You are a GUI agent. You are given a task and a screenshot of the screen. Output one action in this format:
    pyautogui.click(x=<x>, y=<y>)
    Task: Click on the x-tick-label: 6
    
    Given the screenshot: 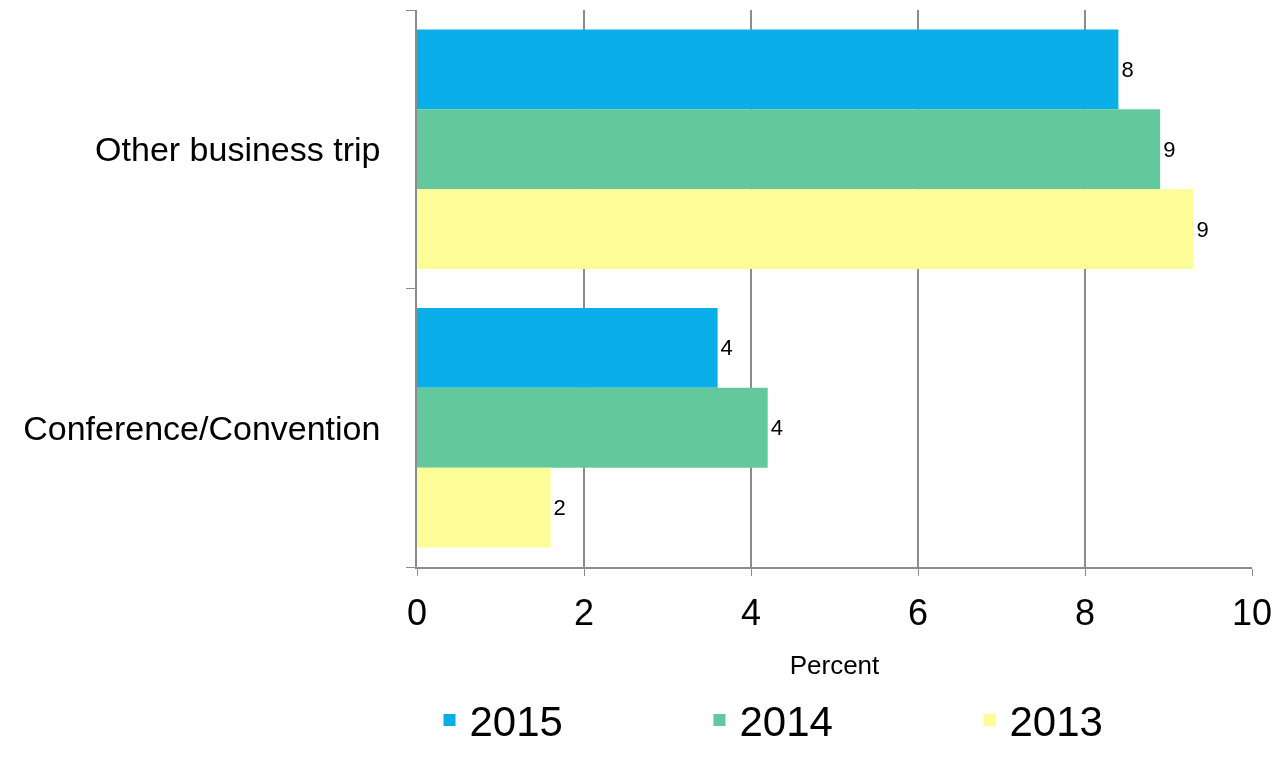 What is the action you would take?
    pyautogui.click(x=918, y=612)
    